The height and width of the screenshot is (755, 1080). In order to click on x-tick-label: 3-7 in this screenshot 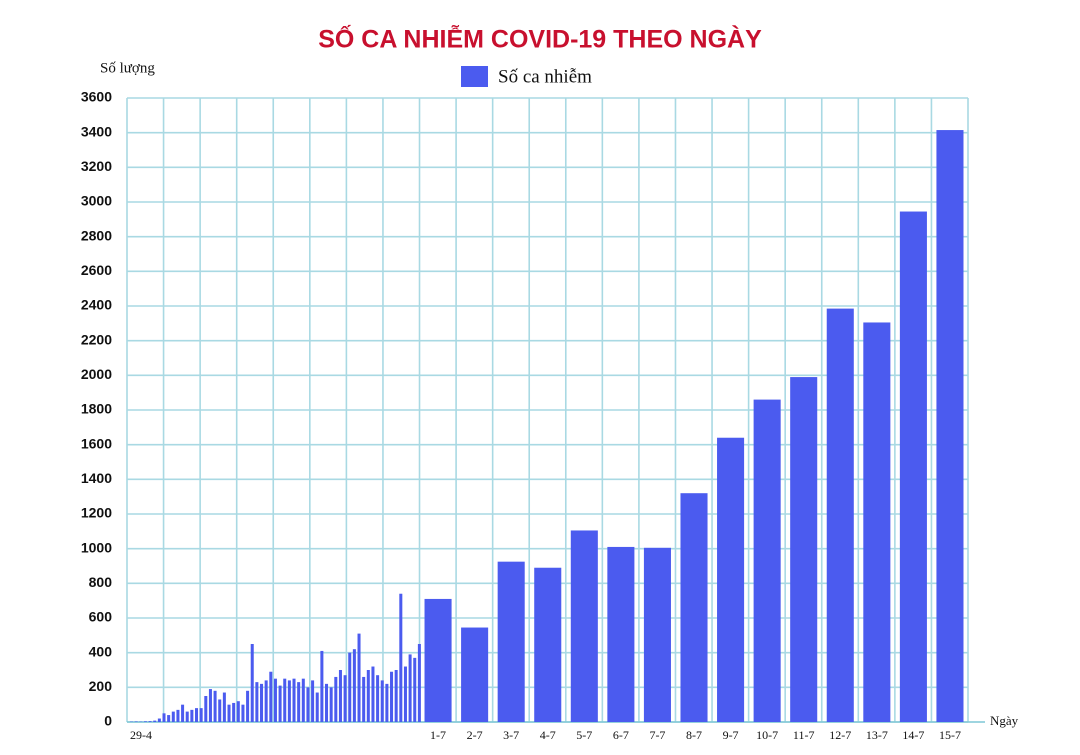, I will do `click(511, 735)`.